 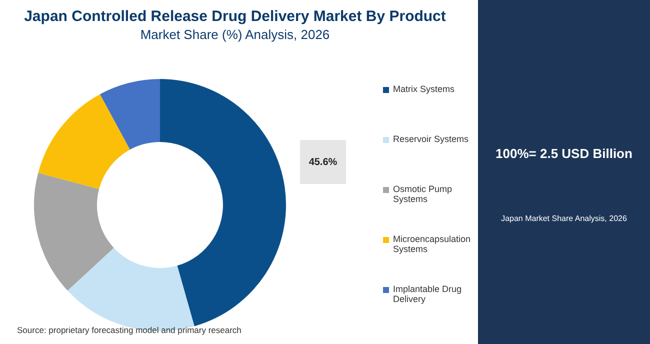 I want to click on chart-title: Japan Controlled Release Drug Delivery Market By Product, so click(x=235, y=16).